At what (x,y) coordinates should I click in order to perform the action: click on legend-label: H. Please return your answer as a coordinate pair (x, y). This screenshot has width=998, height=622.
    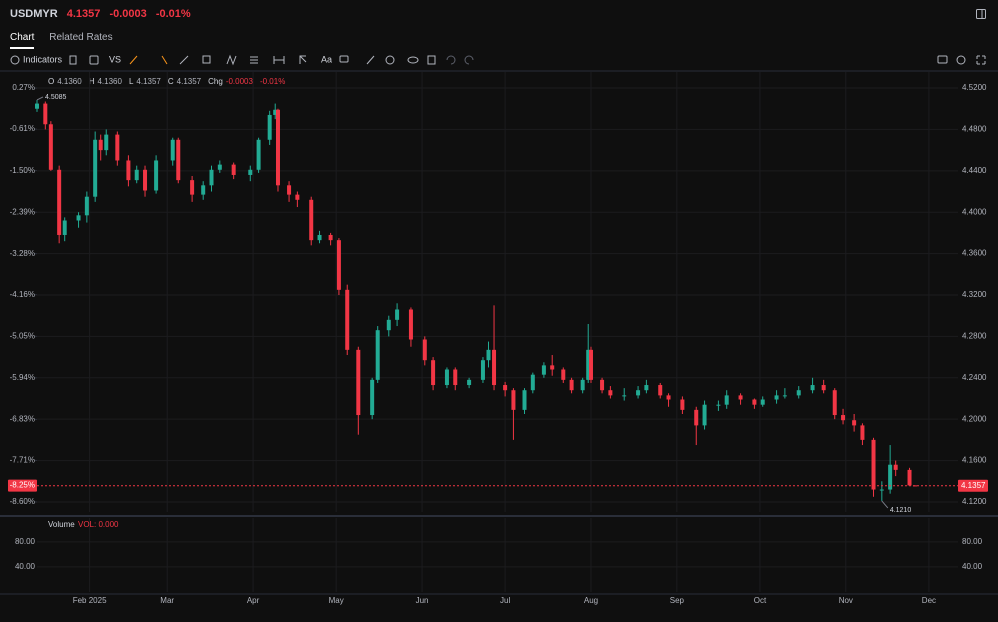
    Looking at the image, I should click on (92, 81).